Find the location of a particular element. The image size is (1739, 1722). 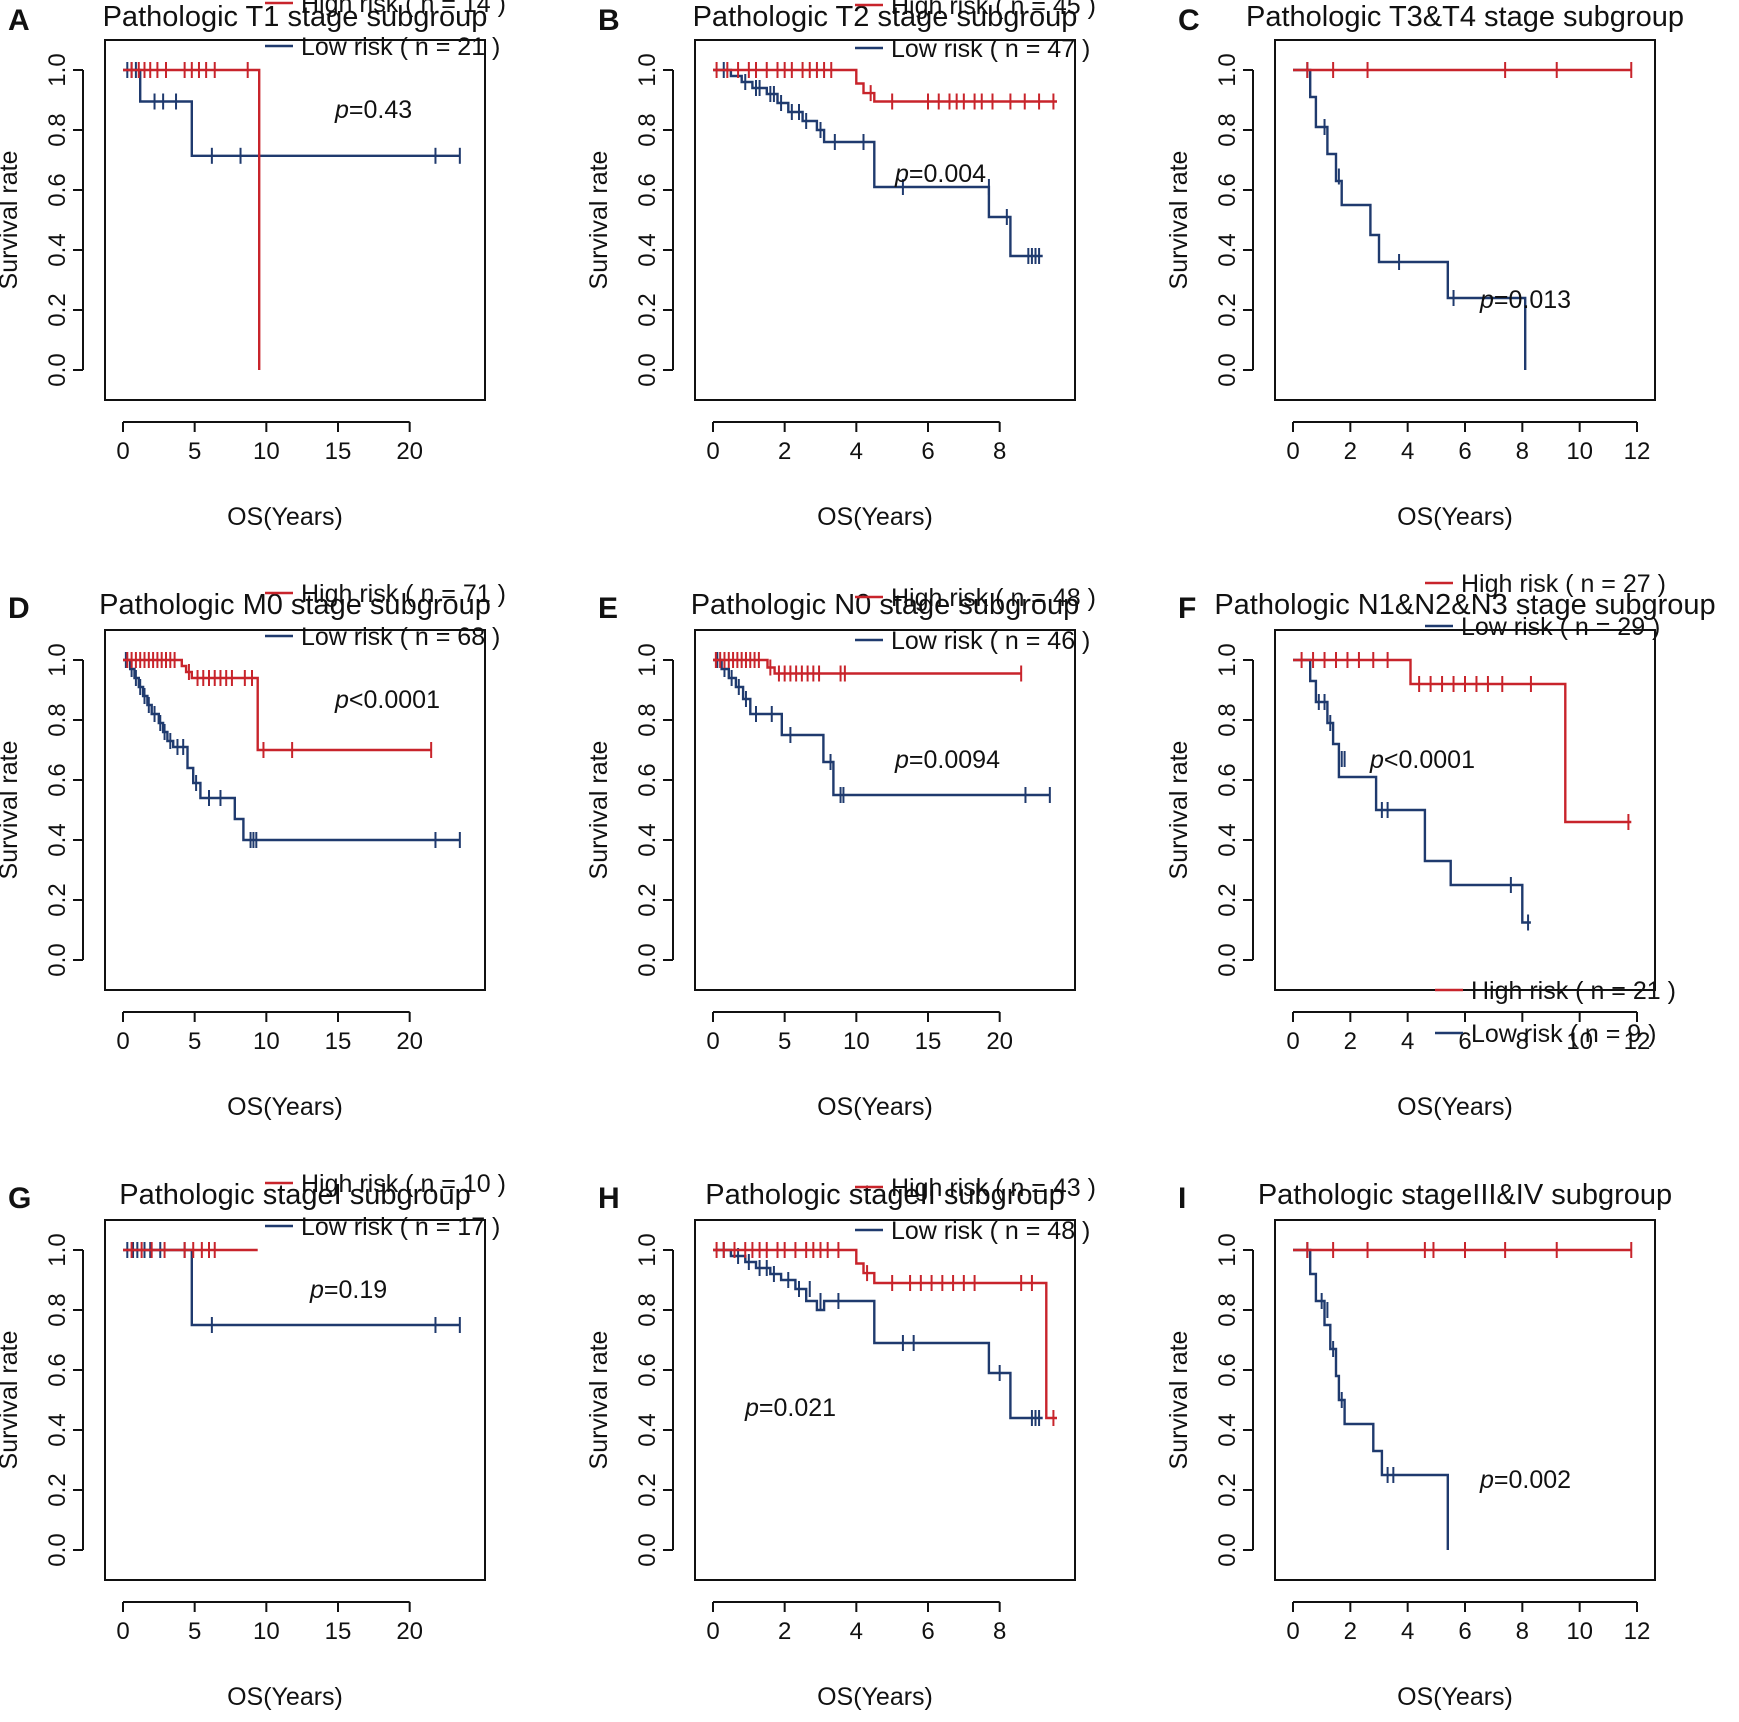

panel-letter: C is located at coordinates (1189, 20).